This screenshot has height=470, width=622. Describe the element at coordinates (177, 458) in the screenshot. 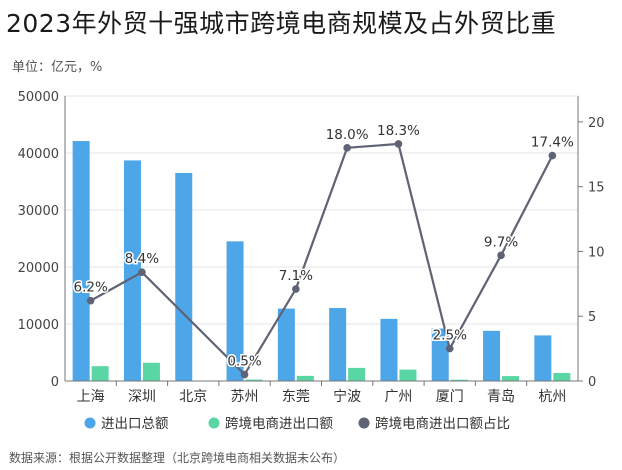

I see `source-note: 数据来源：根据公开数据整理（北京跨境电商相关数据未公布）` at that location.